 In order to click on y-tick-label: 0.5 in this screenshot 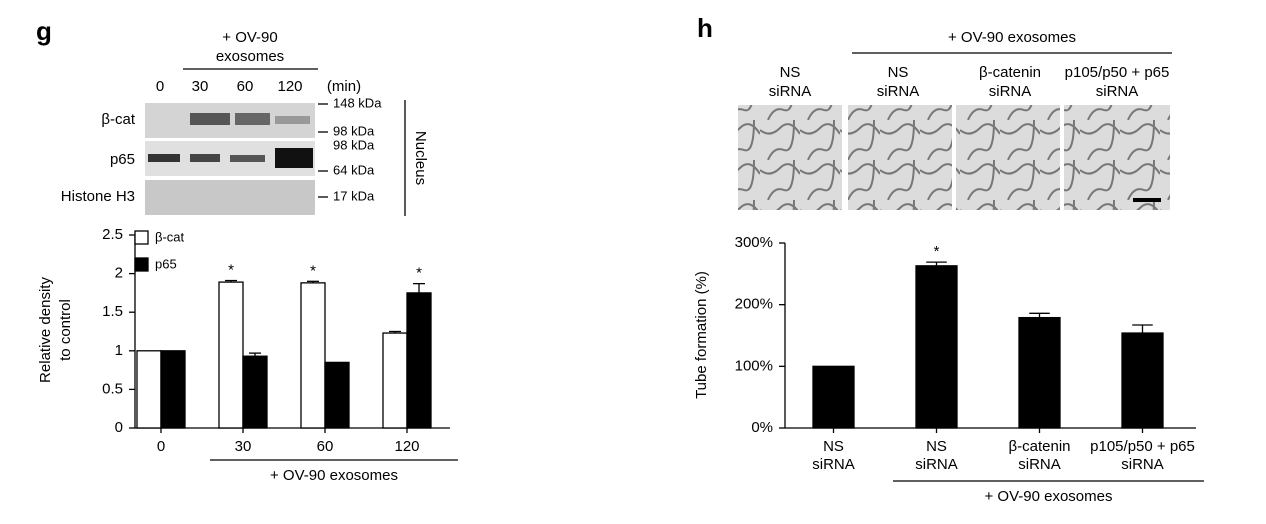, I will do `click(112, 388)`.